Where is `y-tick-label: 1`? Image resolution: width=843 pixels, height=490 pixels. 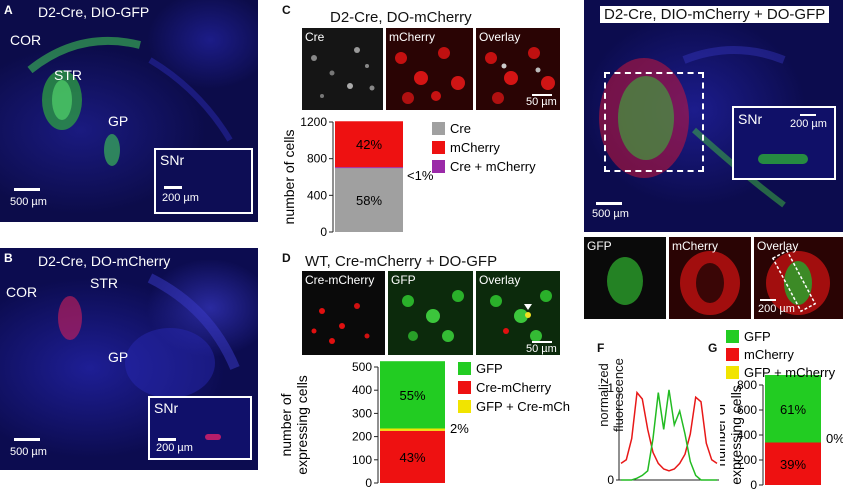
y-tick-label: 1 is located at coordinates (610, 388).